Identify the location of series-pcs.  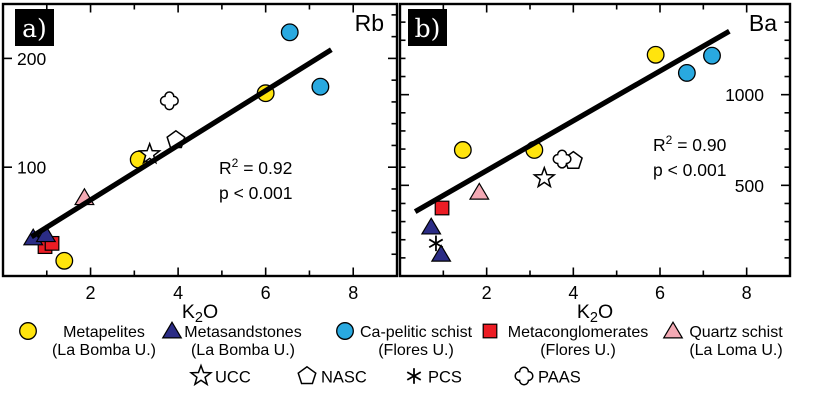
(436, 243).